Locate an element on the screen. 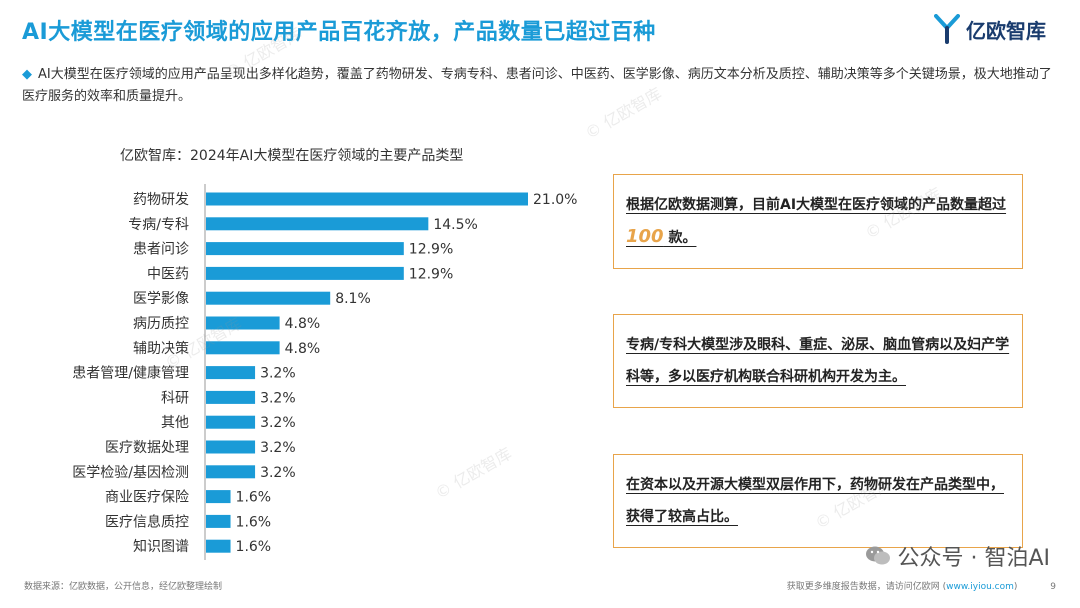 The height and width of the screenshot is (608, 1080). wechat-badge: 公众号 · 智泊AI is located at coordinates (957, 556).